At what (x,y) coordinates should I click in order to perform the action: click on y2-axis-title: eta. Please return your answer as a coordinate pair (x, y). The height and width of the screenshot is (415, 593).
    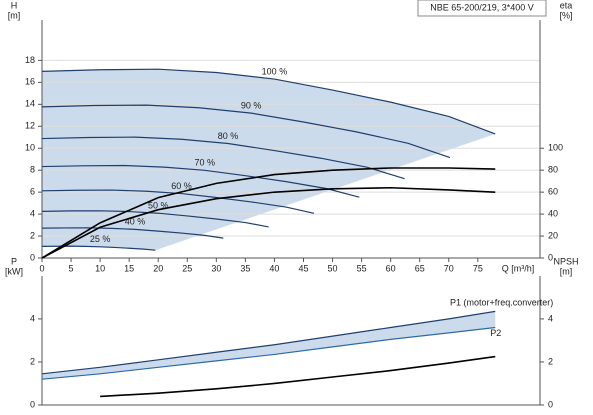
    Looking at the image, I should click on (566, 5).